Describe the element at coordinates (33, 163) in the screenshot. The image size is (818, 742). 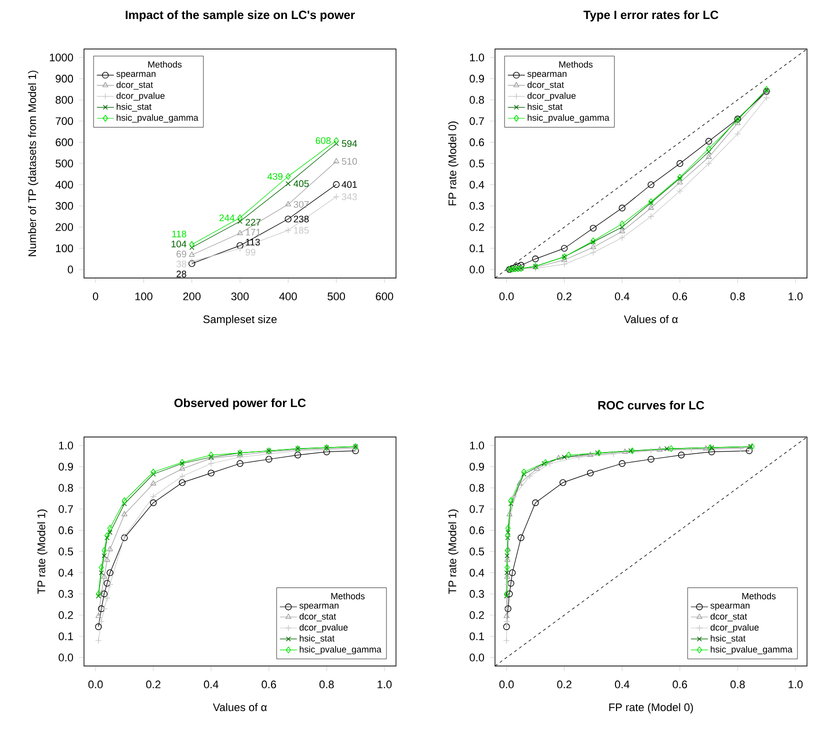
I see `y-axis-title: Number of TP (datasets from Model 1)` at that location.